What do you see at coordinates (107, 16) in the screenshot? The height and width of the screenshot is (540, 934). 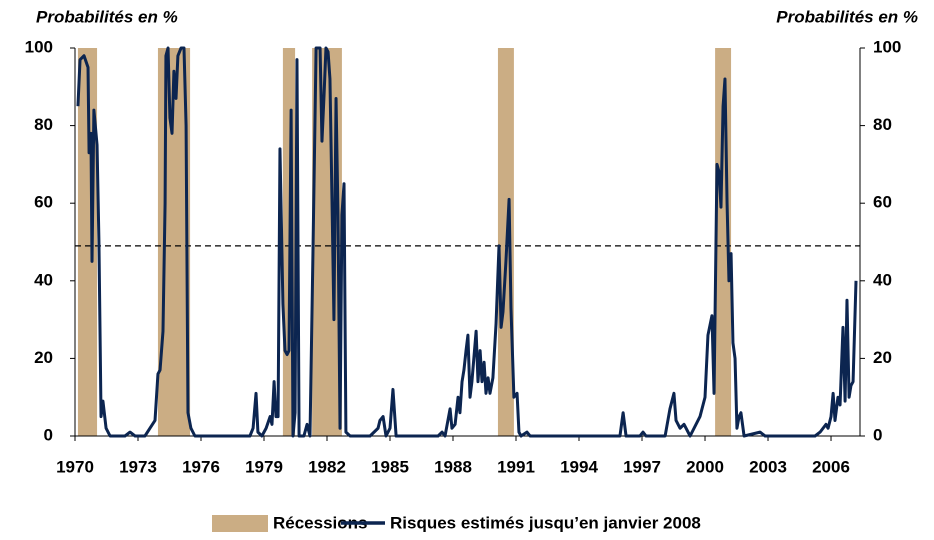 I see `y-axis-title: Probabilités en %` at bounding box center [107, 16].